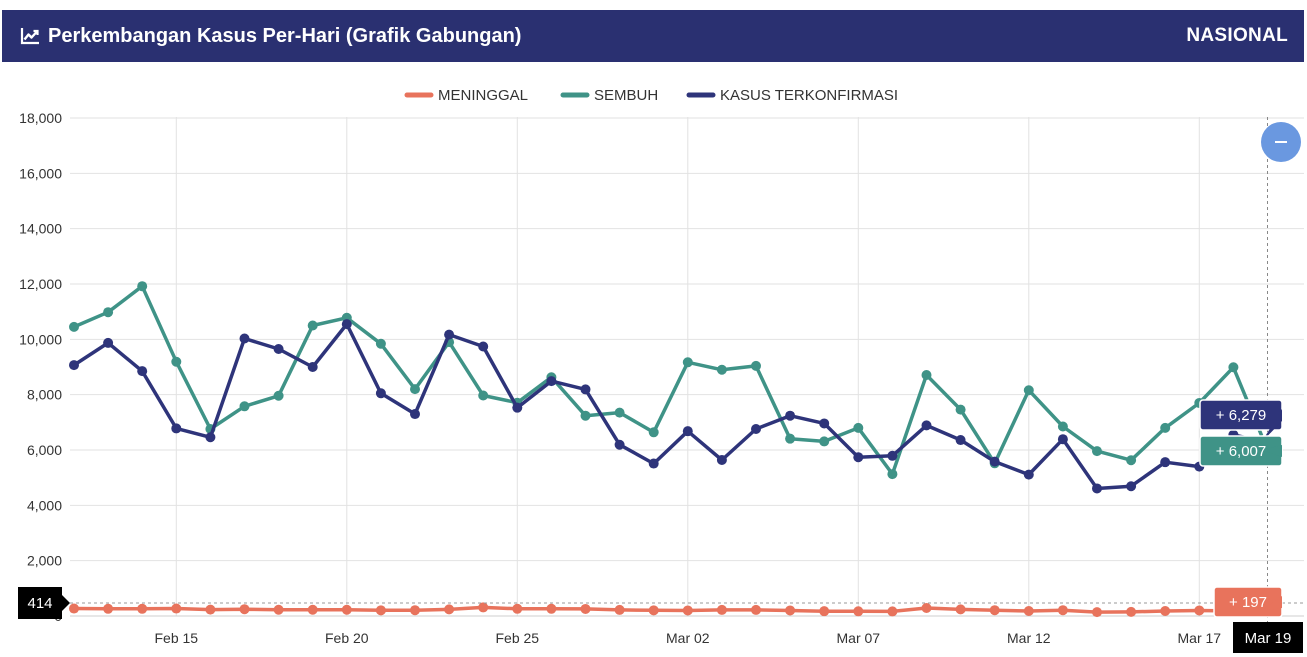 This screenshot has height=657, width=1307. What do you see at coordinates (670, 609) in the screenshot?
I see `series-line-meninggal` at bounding box center [670, 609].